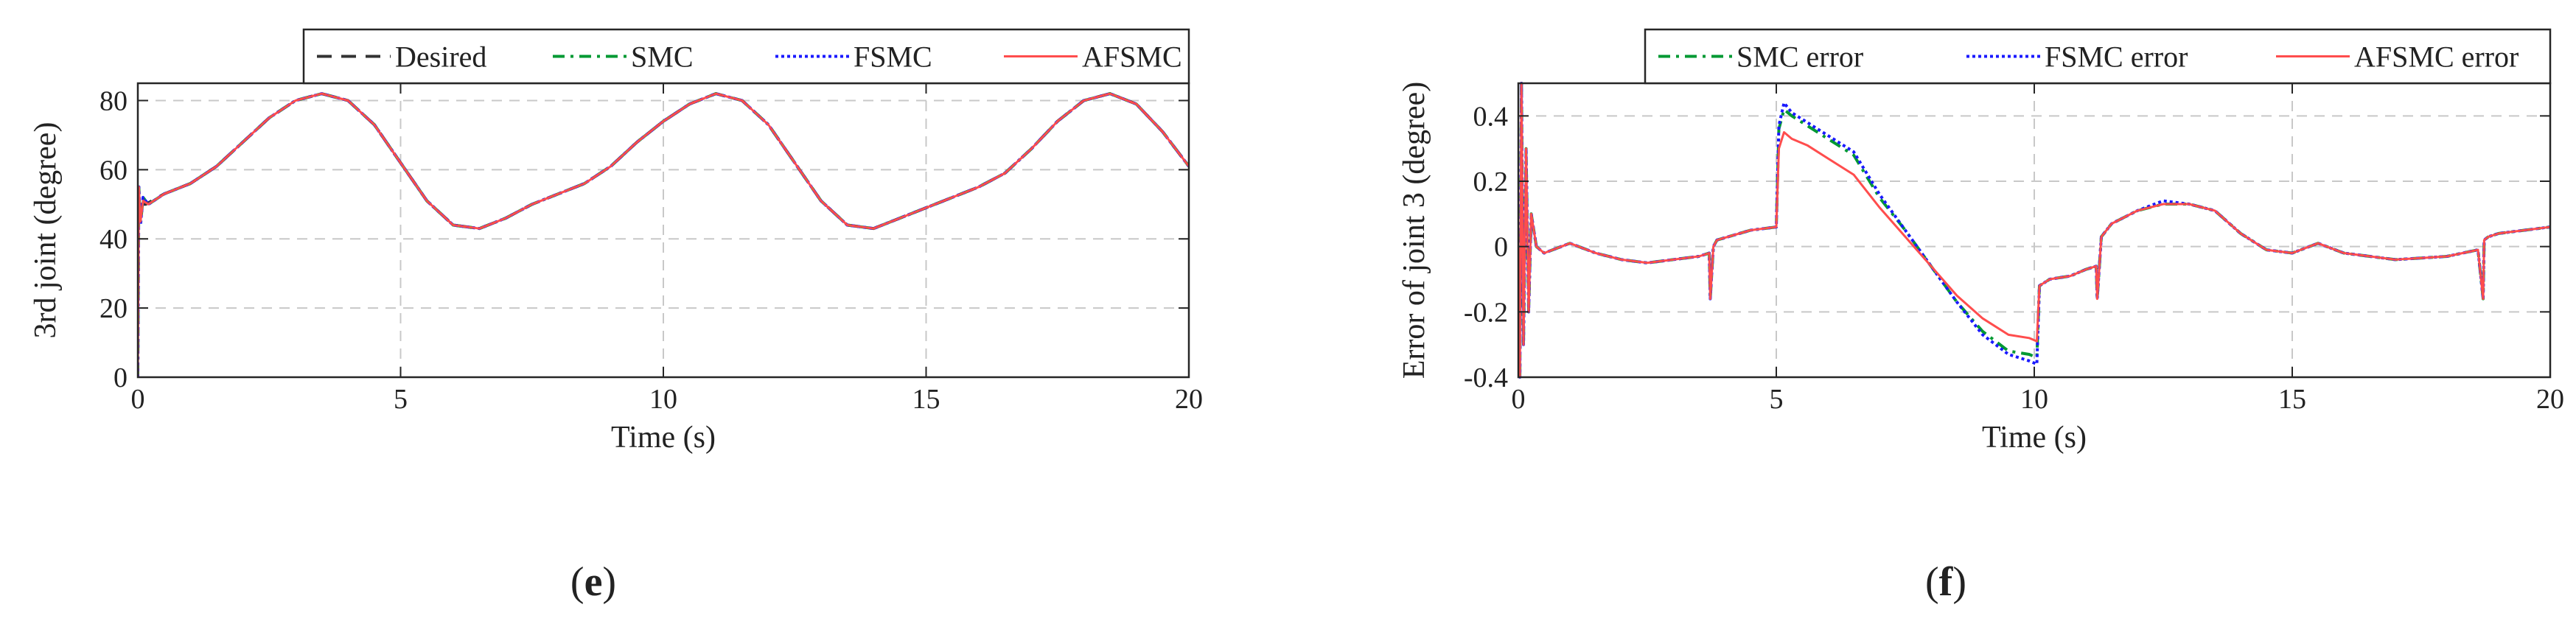 This screenshot has width=2576, height=624. I want to click on legend-label: AFSMC, so click(1132, 57).